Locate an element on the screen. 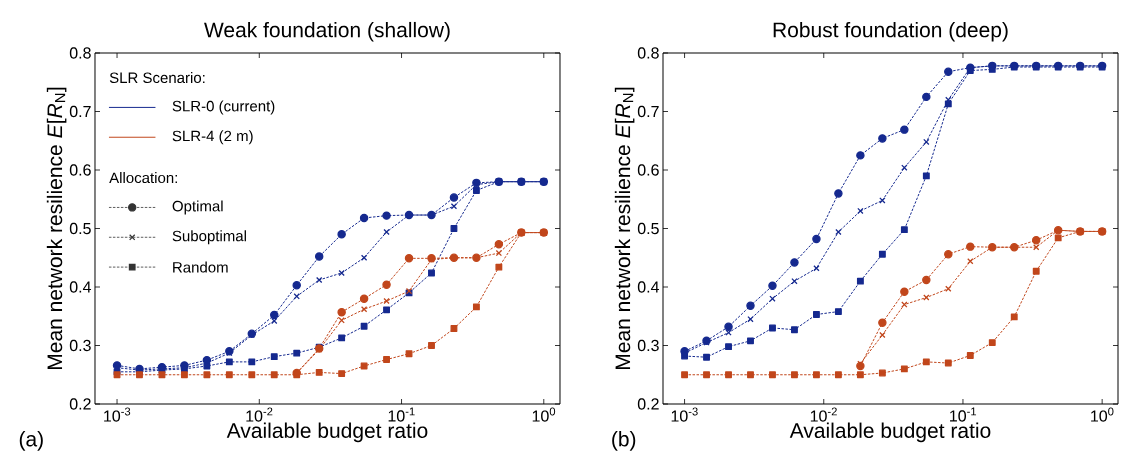  text: (b) is located at coordinates (624, 441).